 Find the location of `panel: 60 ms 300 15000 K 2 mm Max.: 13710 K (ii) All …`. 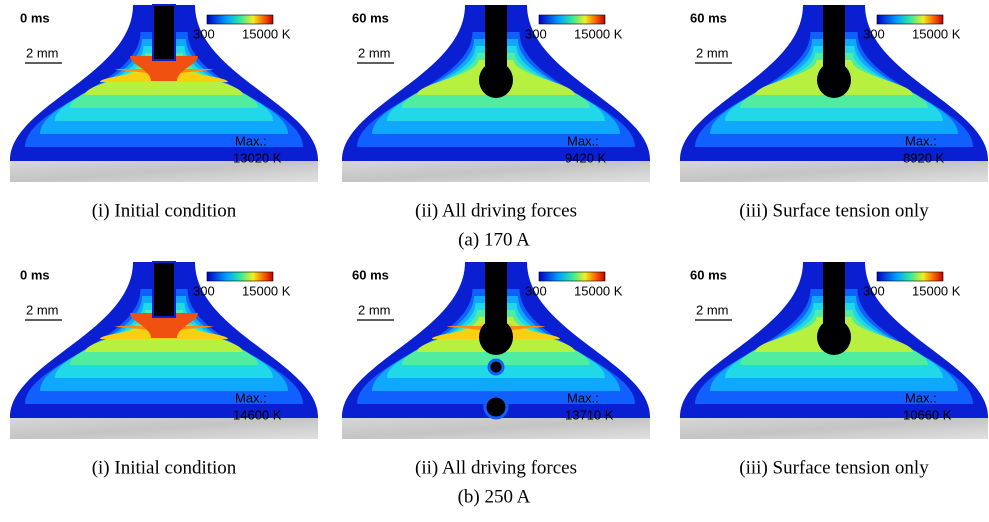

panel: 60 ms 300 15000 K 2 mm Max.: 13710 K (ii) All … is located at coordinates (496, 370).